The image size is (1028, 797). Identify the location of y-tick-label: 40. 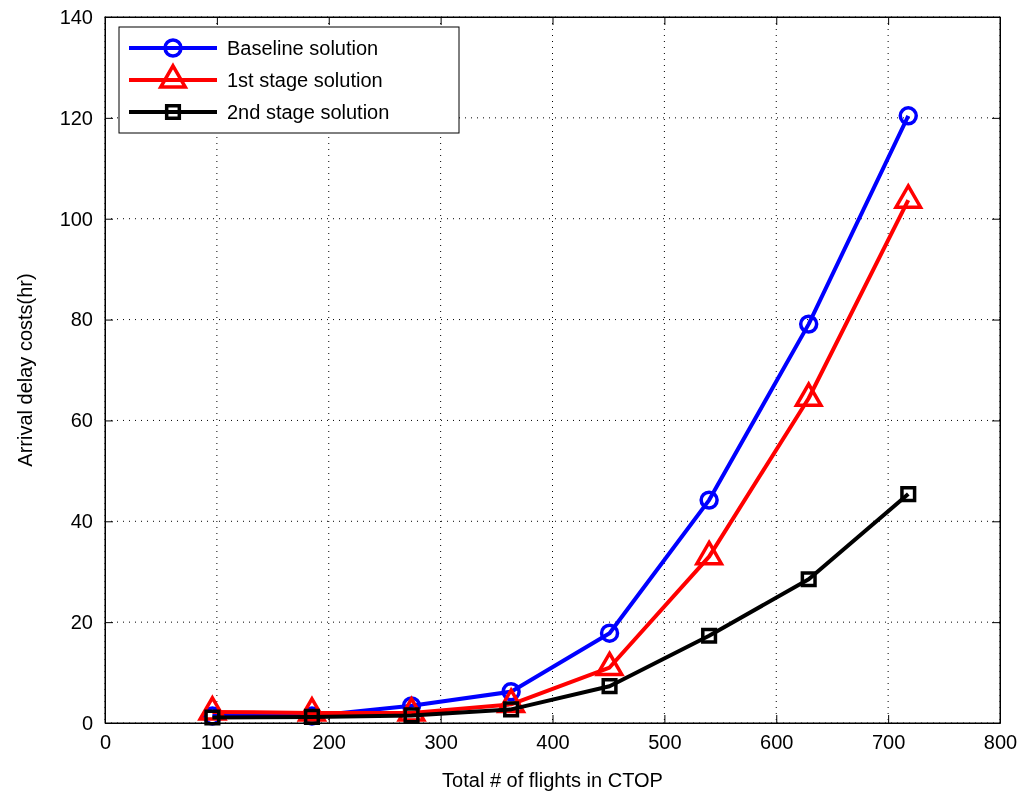
(81, 521).